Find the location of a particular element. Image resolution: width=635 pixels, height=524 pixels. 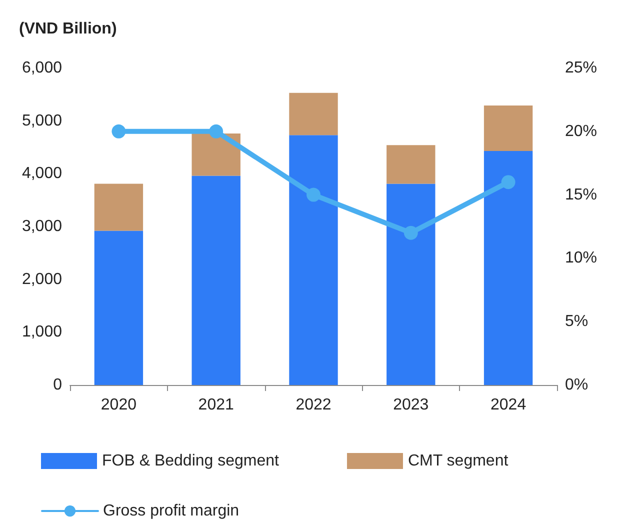

y2-tick-label: 15% is located at coordinates (581, 195).